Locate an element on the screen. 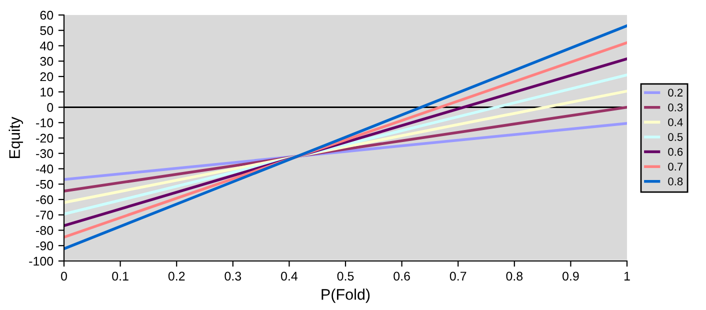  y-tick-label: -50 is located at coordinates (45, 184).